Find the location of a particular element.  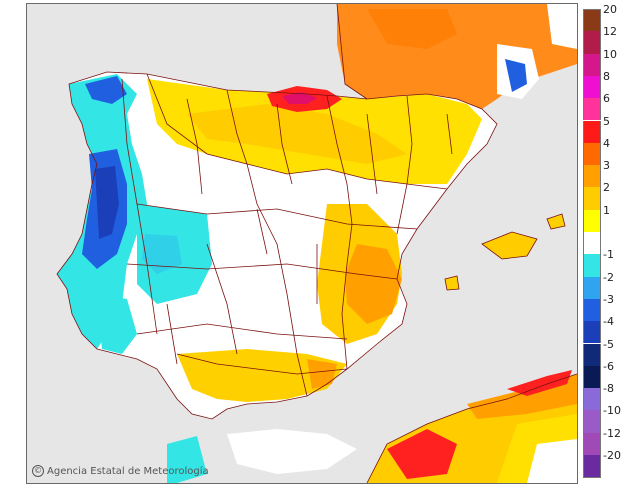

legend-label: 2 is located at coordinates (606, 188).